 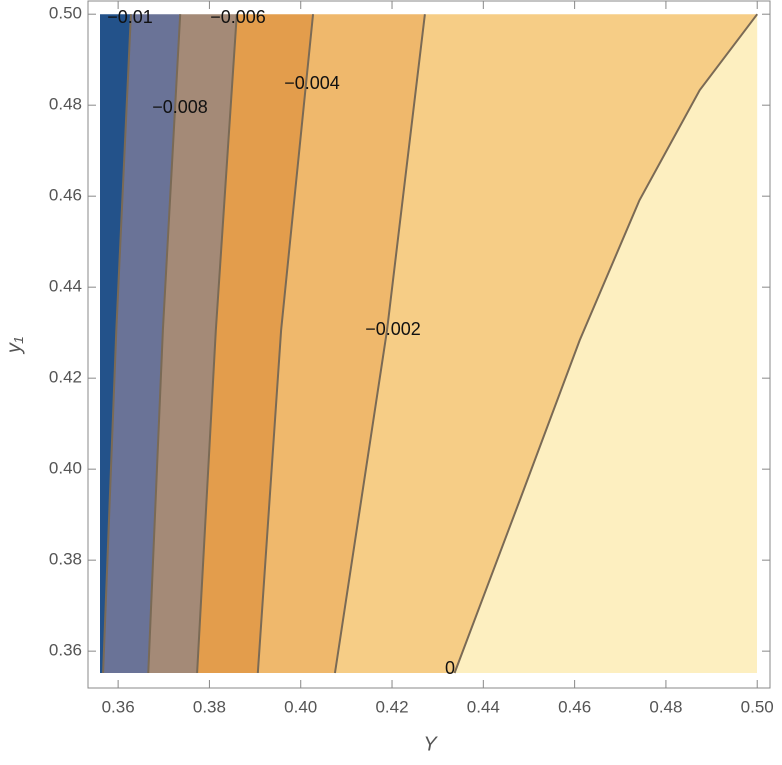 What do you see at coordinates (238, 17) in the screenshot?
I see `contour-label: −0.006` at bounding box center [238, 17].